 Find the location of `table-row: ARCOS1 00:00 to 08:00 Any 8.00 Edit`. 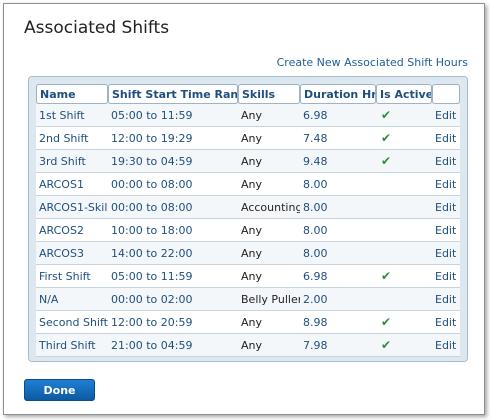

table-row: ARCOS1 00:00 to 08:00 Any 8.00 Edit is located at coordinates (248, 184).